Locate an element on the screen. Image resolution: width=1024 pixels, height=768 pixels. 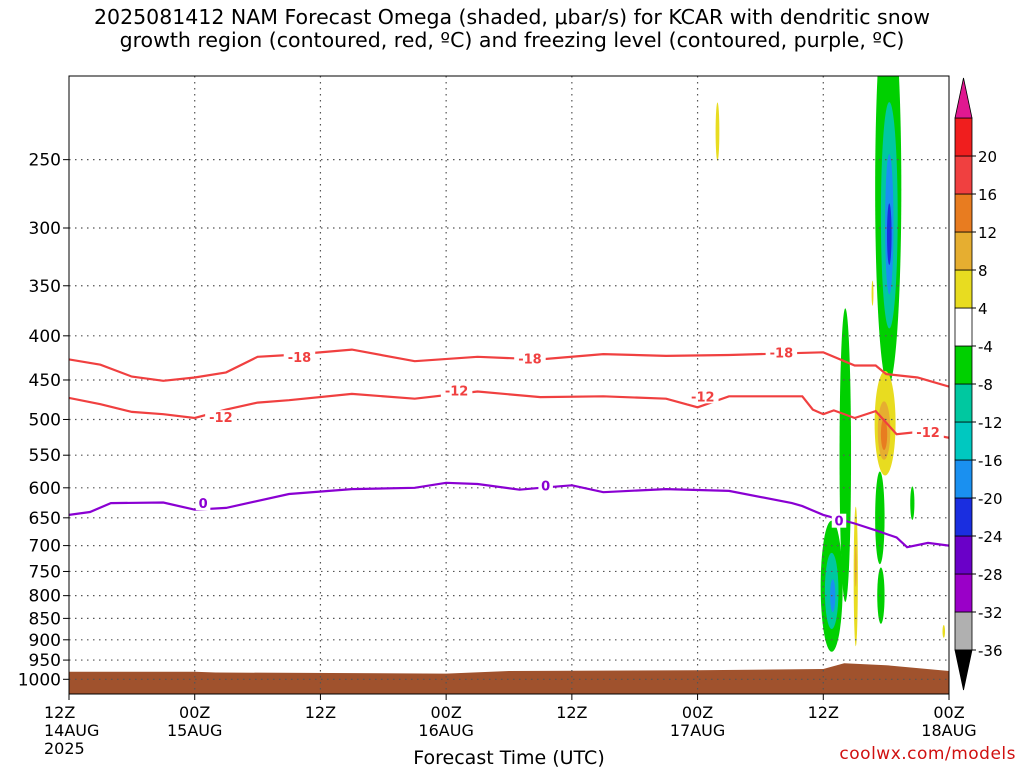
y-tick-label: 800 is located at coordinates (45, 597).